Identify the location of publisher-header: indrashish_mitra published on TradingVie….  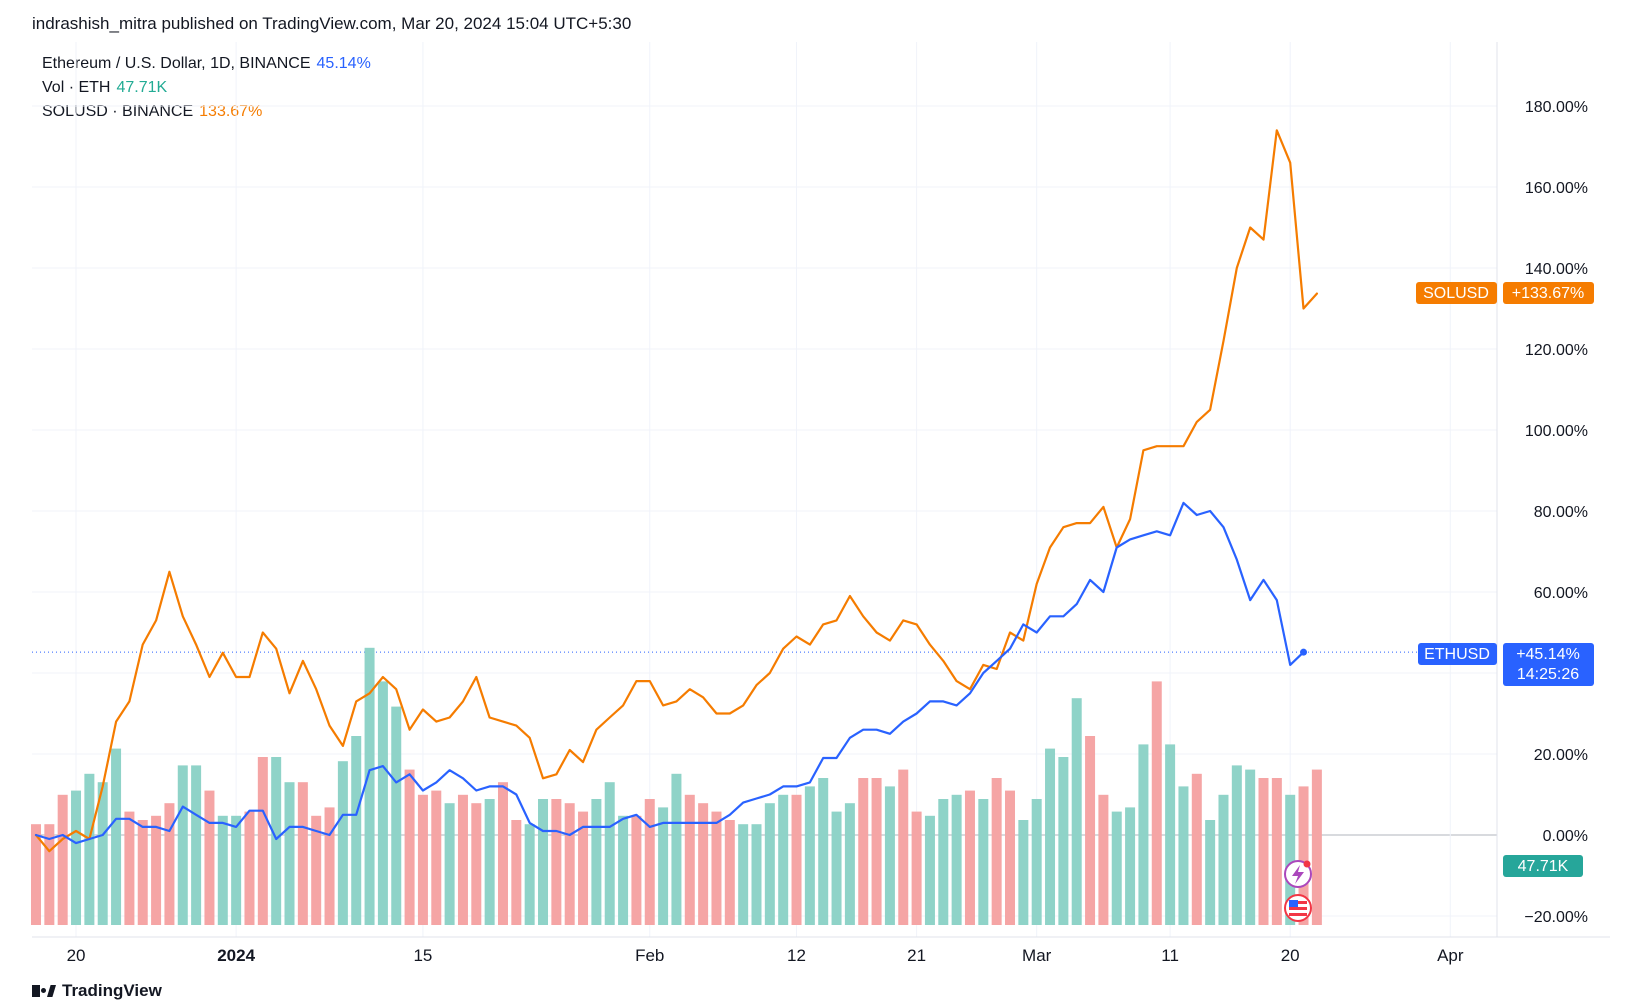
(332, 23).